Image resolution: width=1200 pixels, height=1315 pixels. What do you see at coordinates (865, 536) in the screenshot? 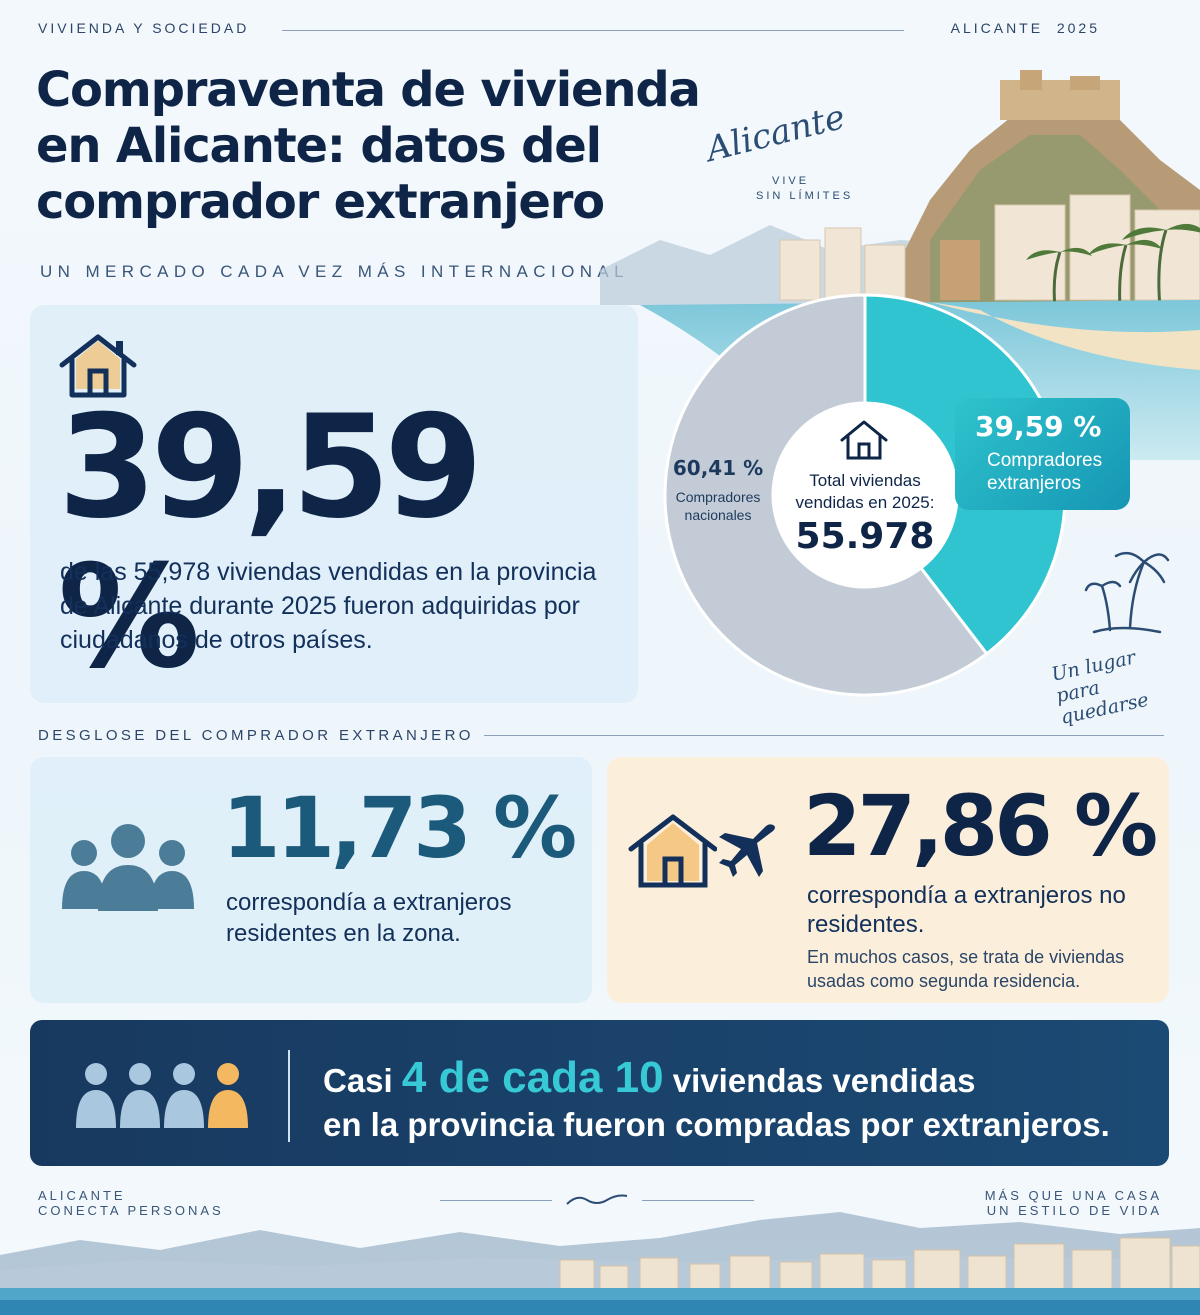
I see `donut-total-value: 55.978` at bounding box center [865, 536].